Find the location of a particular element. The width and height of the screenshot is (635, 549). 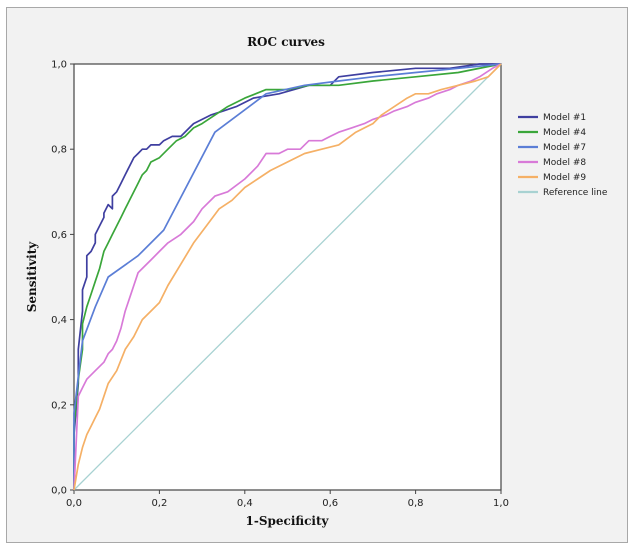

y-tick-label: 0,0 is located at coordinates (59, 491).